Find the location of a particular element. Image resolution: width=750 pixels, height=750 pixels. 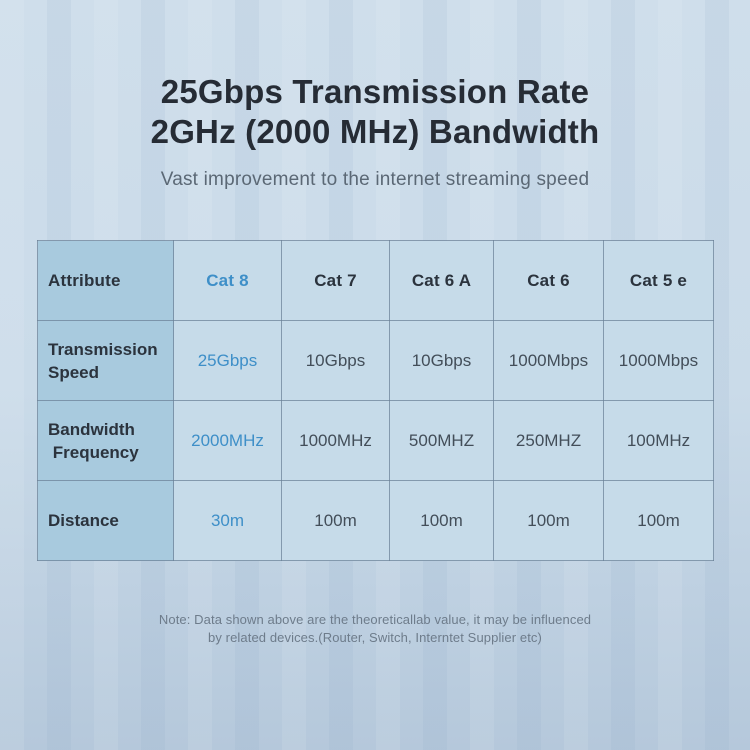

column-header-cat5e: Cat 5 e is located at coordinates (658, 280).